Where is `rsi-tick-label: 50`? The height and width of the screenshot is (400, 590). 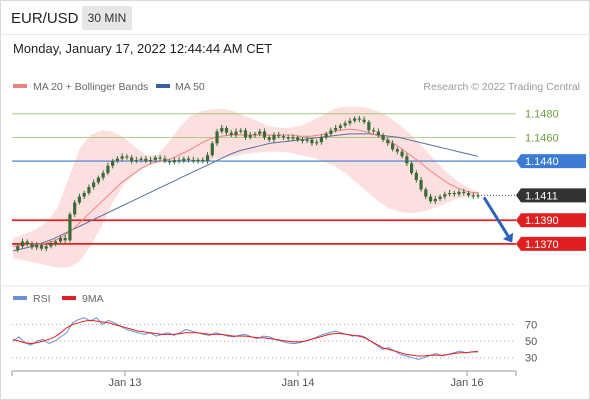 rsi-tick-label: 50 is located at coordinates (531, 342).